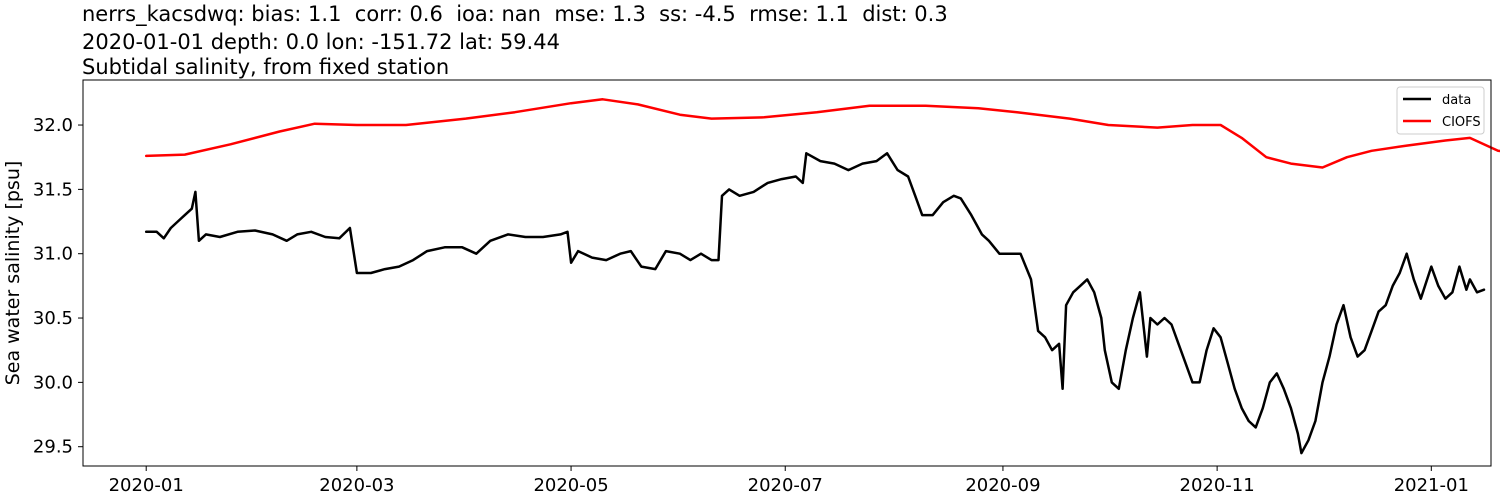  I want to click on x-tick-label: 2020-09, so click(1002, 485).